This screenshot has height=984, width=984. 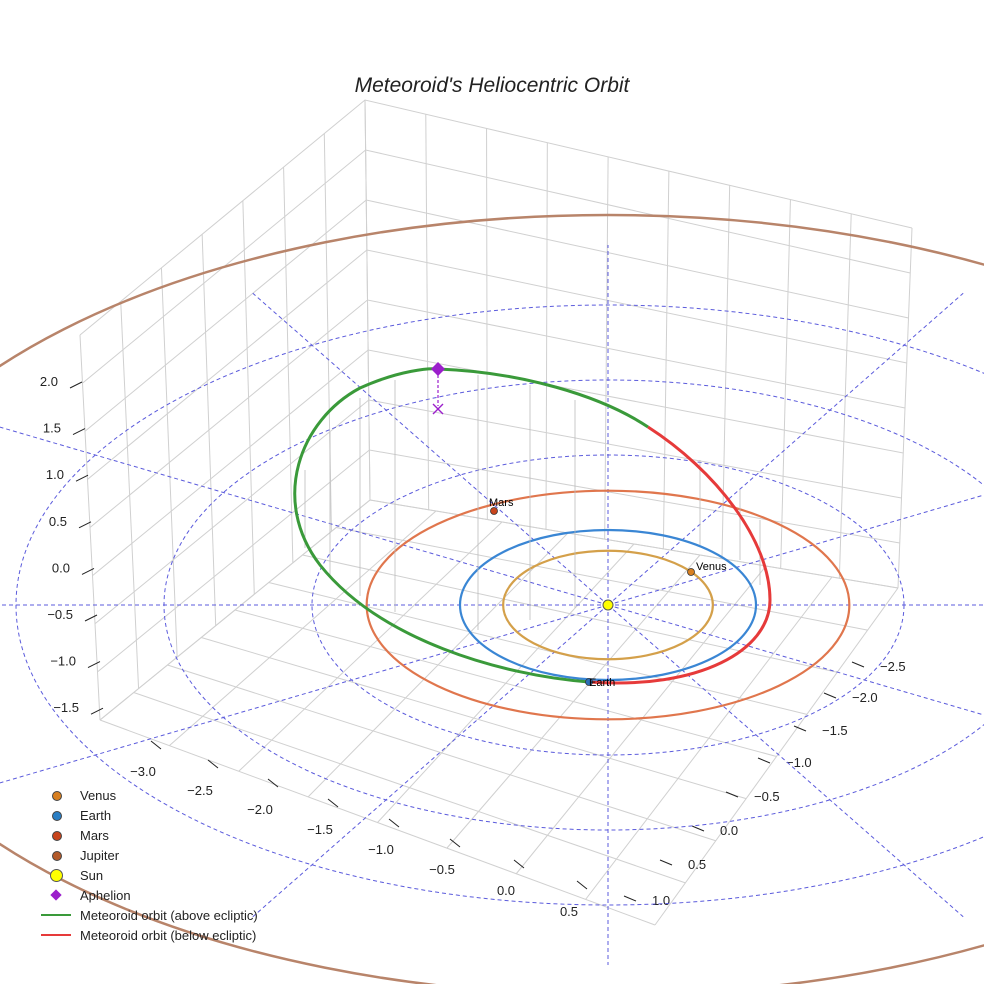 I want to click on meteoroid-orbit-below, so click(x=680, y=555).